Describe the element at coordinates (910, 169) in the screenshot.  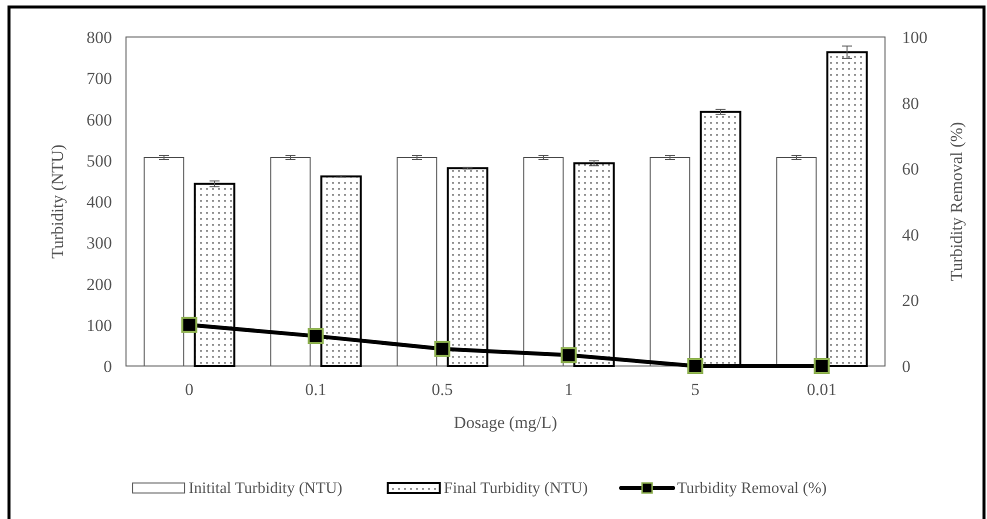
I see `y2-tick-label: 60` at that location.